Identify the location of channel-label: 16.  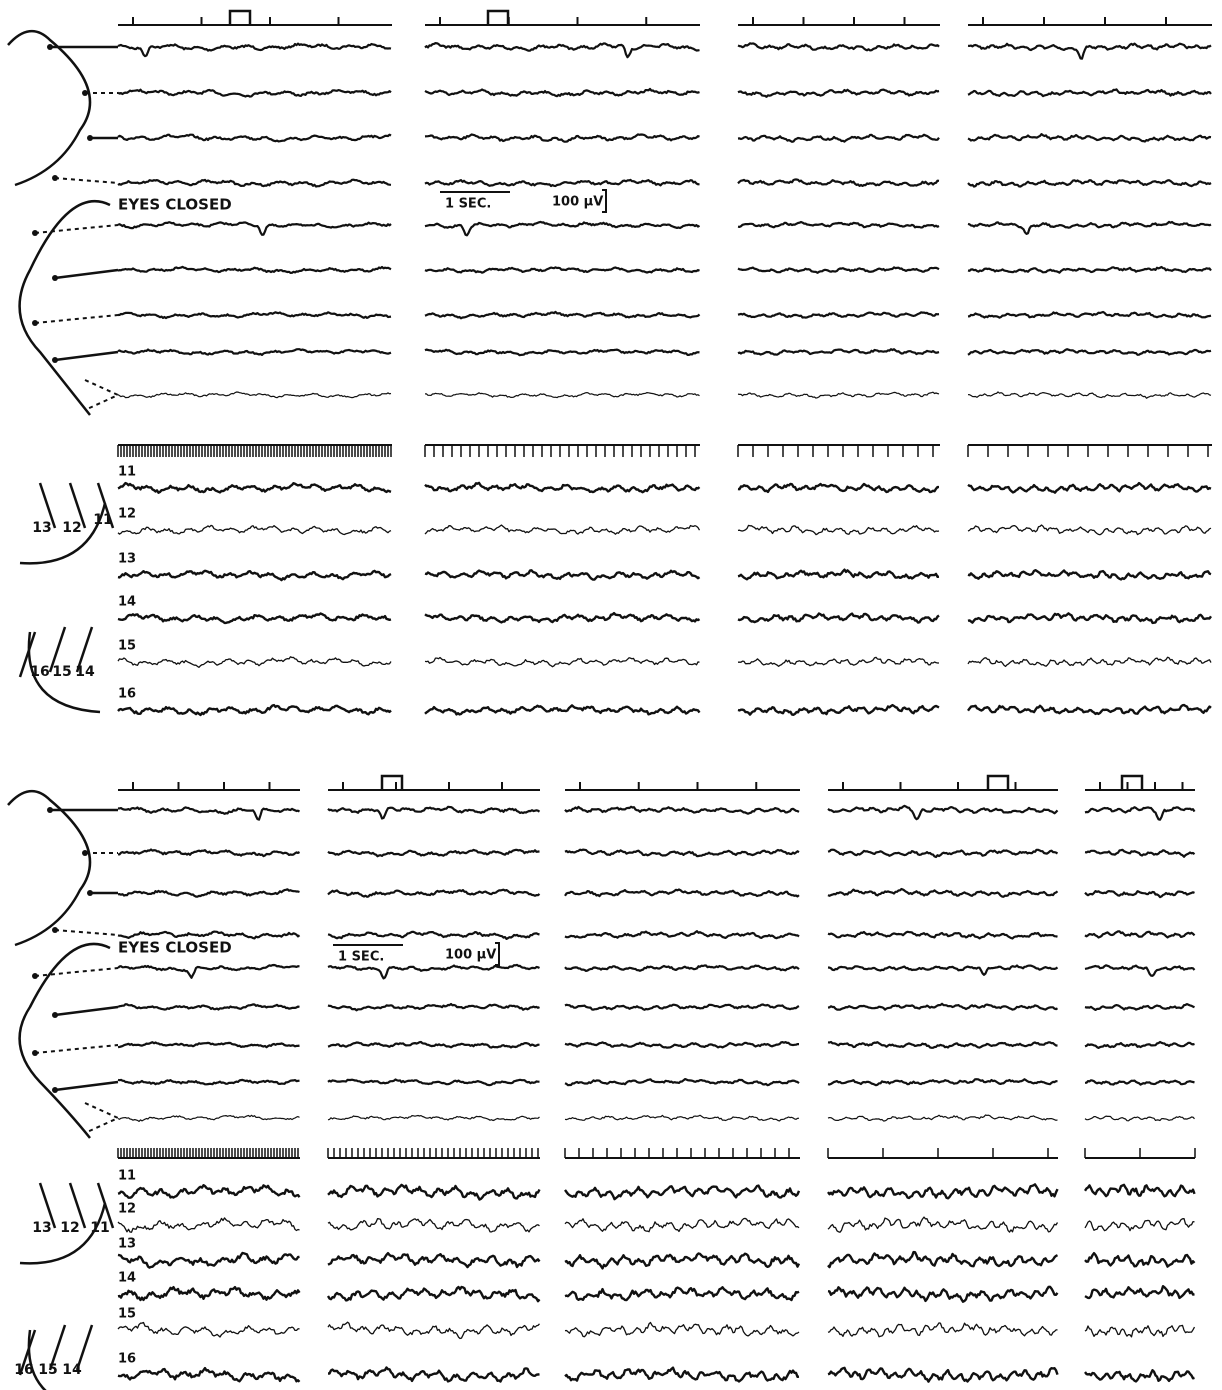
(127, 694).